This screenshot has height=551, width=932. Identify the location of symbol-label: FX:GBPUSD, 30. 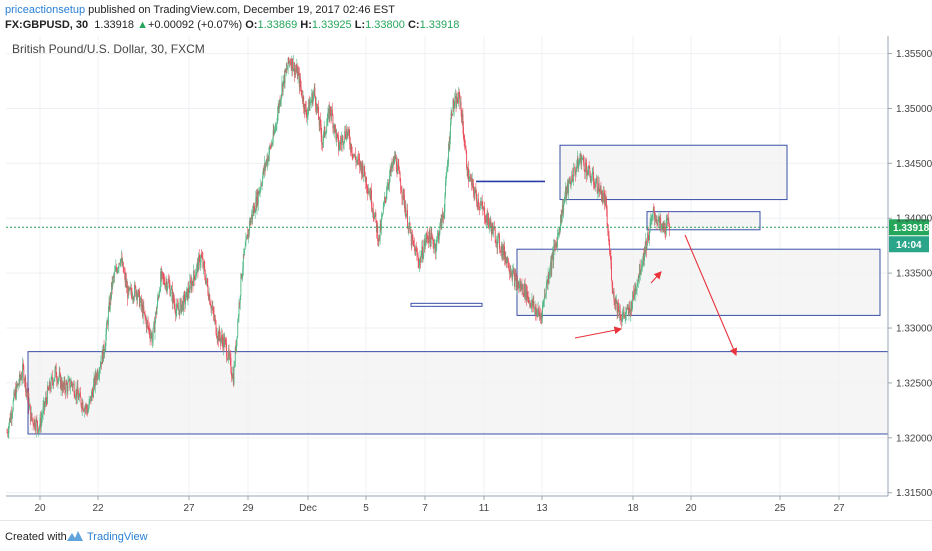
(47, 25).